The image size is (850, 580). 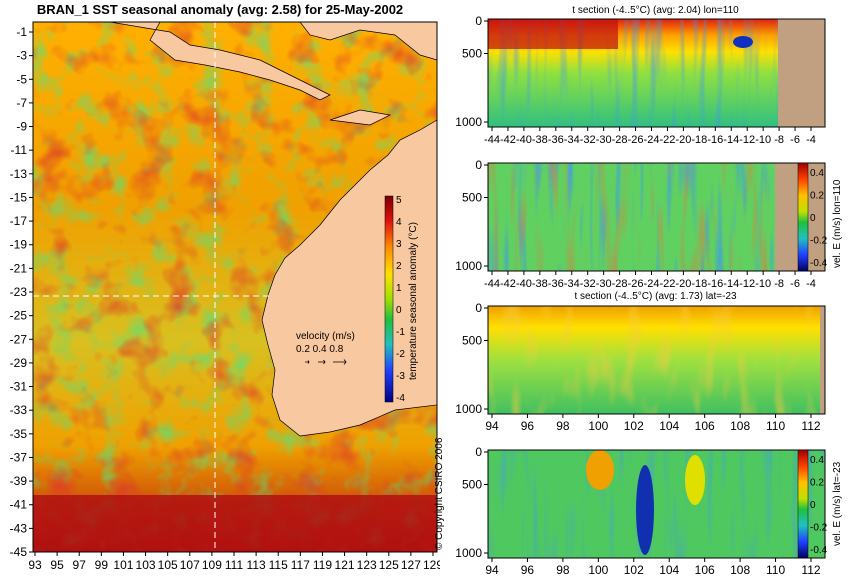 What do you see at coordinates (472, 198) in the screenshot?
I see `section-y-tick-label: 500` at bounding box center [472, 198].